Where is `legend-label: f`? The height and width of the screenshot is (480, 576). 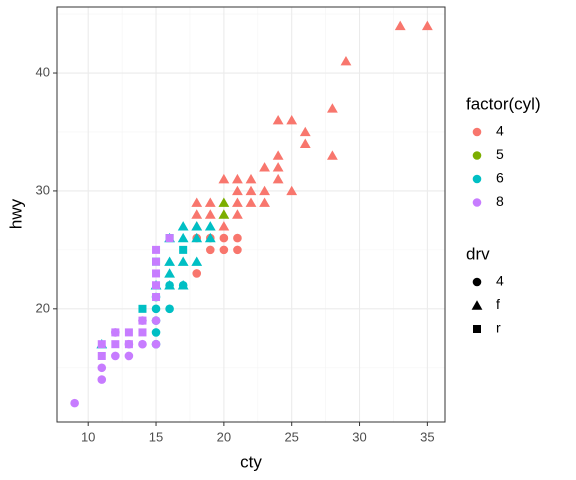
legend-label: f is located at coordinates (498, 304).